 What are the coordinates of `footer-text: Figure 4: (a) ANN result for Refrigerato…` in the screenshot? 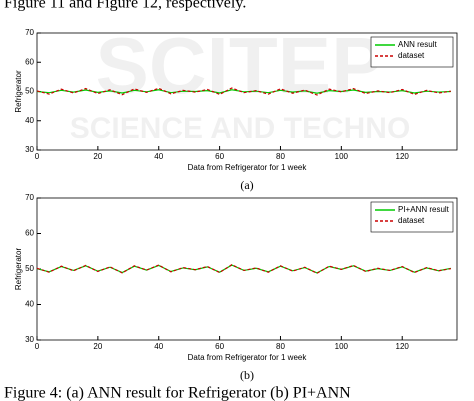 It's located at (177, 393).